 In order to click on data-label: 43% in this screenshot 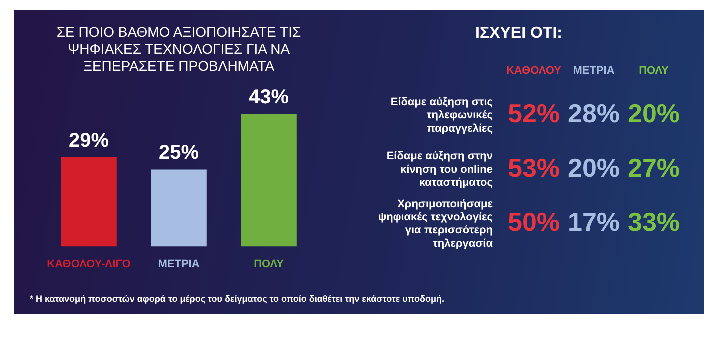, I will do `click(269, 97)`.